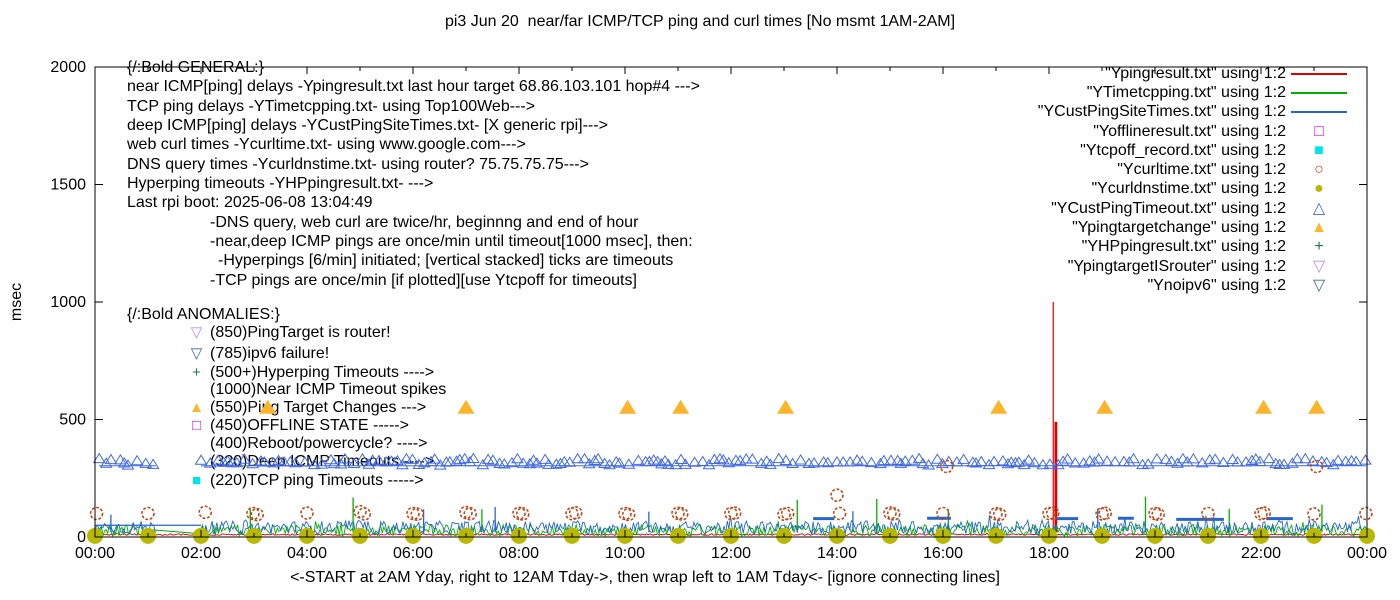 The image size is (1400, 600). What do you see at coordinates (1049, 553) in the screenshot?
I see `x-tick-label: 18:00` at bounding box center [1049, 553].